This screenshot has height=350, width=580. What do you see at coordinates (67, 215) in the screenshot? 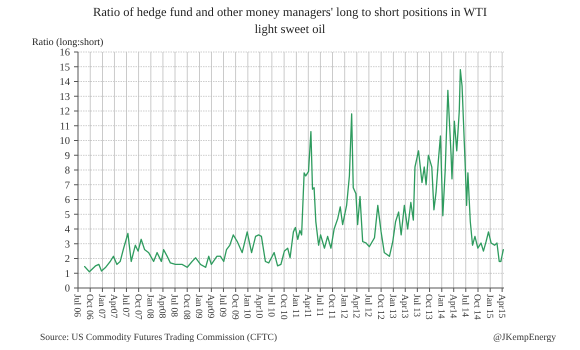
I see `y-tick-label: 5` at bounding box center [67, 215].